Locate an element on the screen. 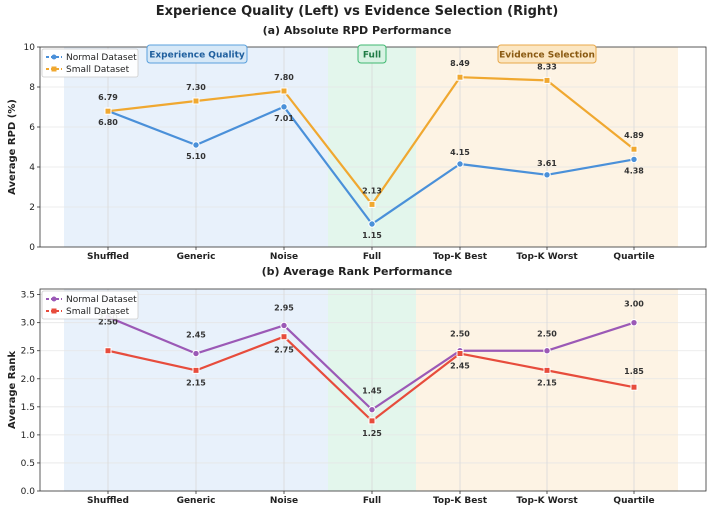  data-label: 2.13 is located at coordinates (372, 190).